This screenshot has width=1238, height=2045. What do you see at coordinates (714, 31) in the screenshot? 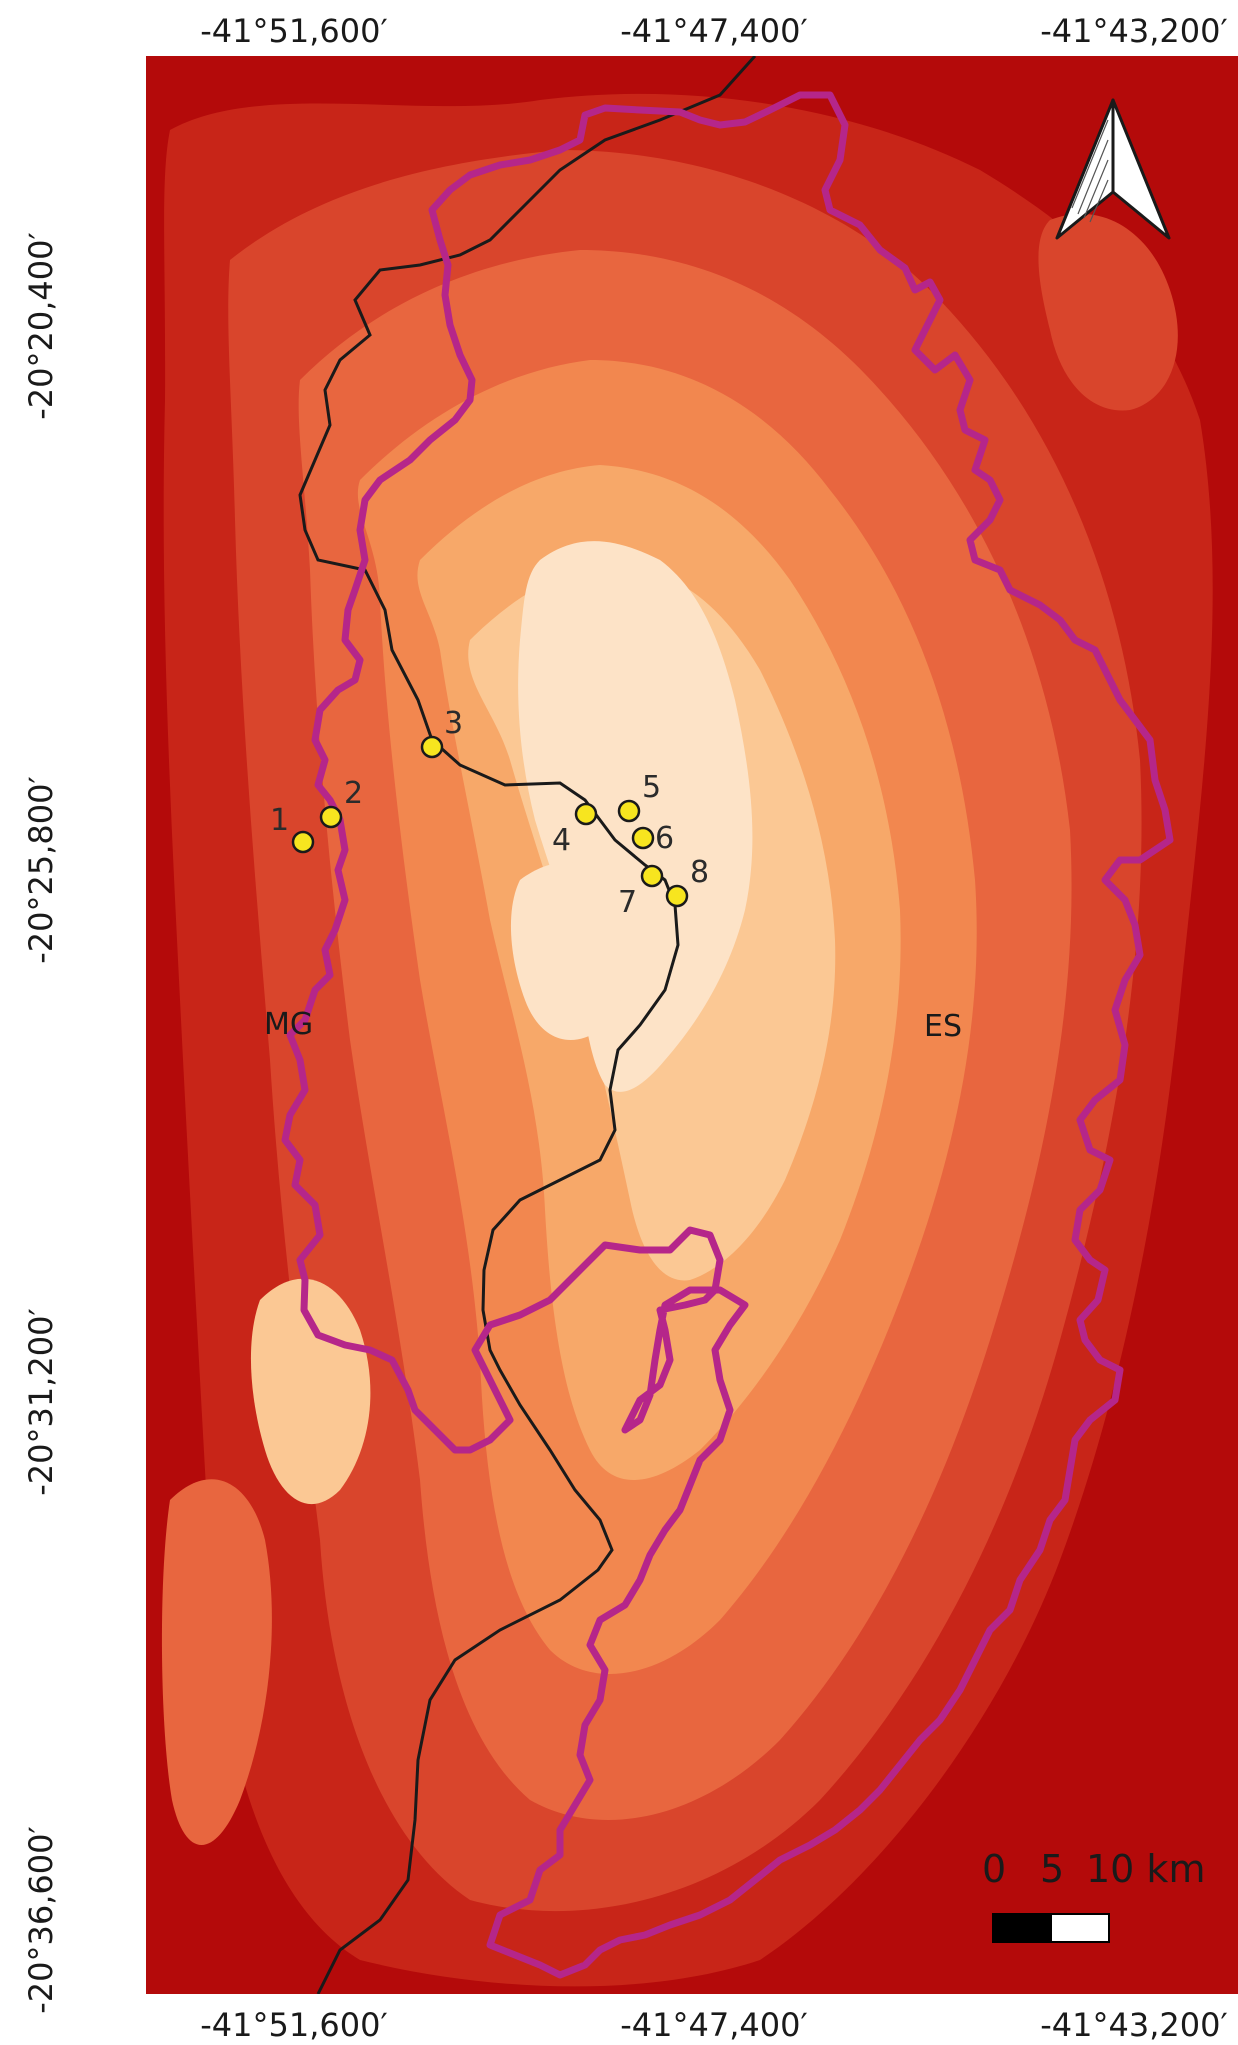
I see `top-tick-2: -41°47,400′` at bounding box center [714, 31].